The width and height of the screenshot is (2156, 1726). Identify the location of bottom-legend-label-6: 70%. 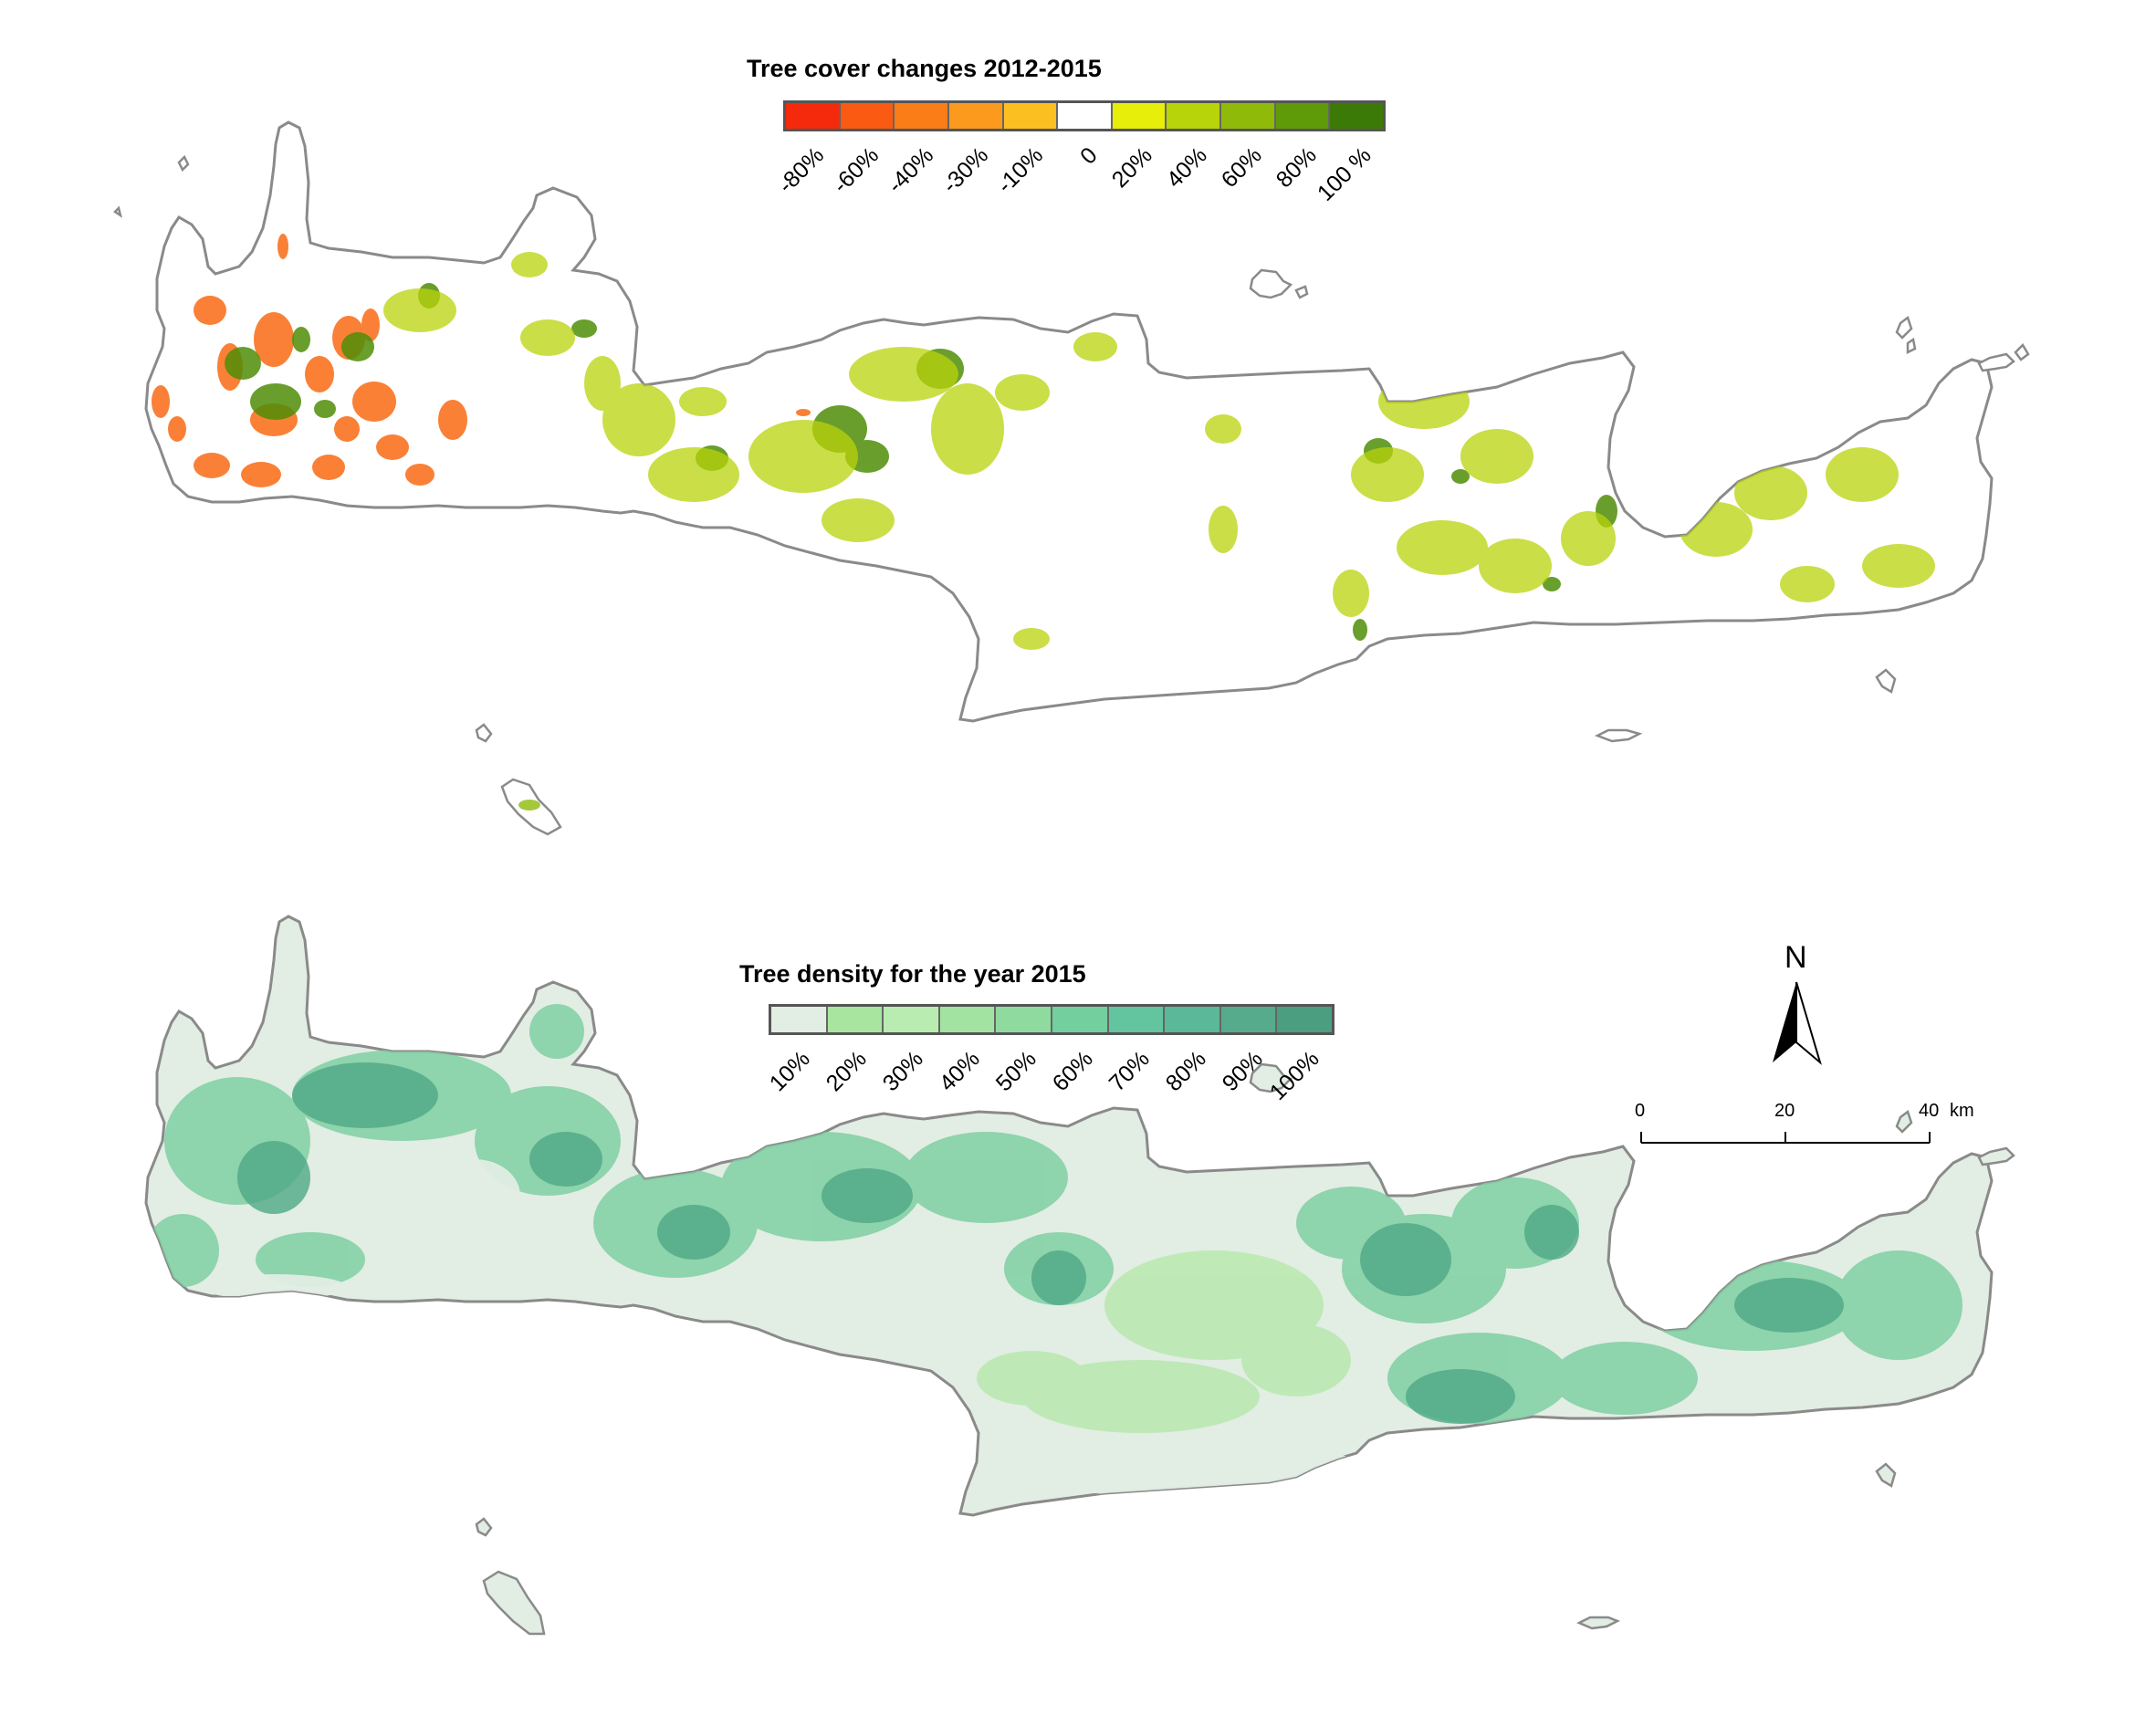
(1129, 1071).